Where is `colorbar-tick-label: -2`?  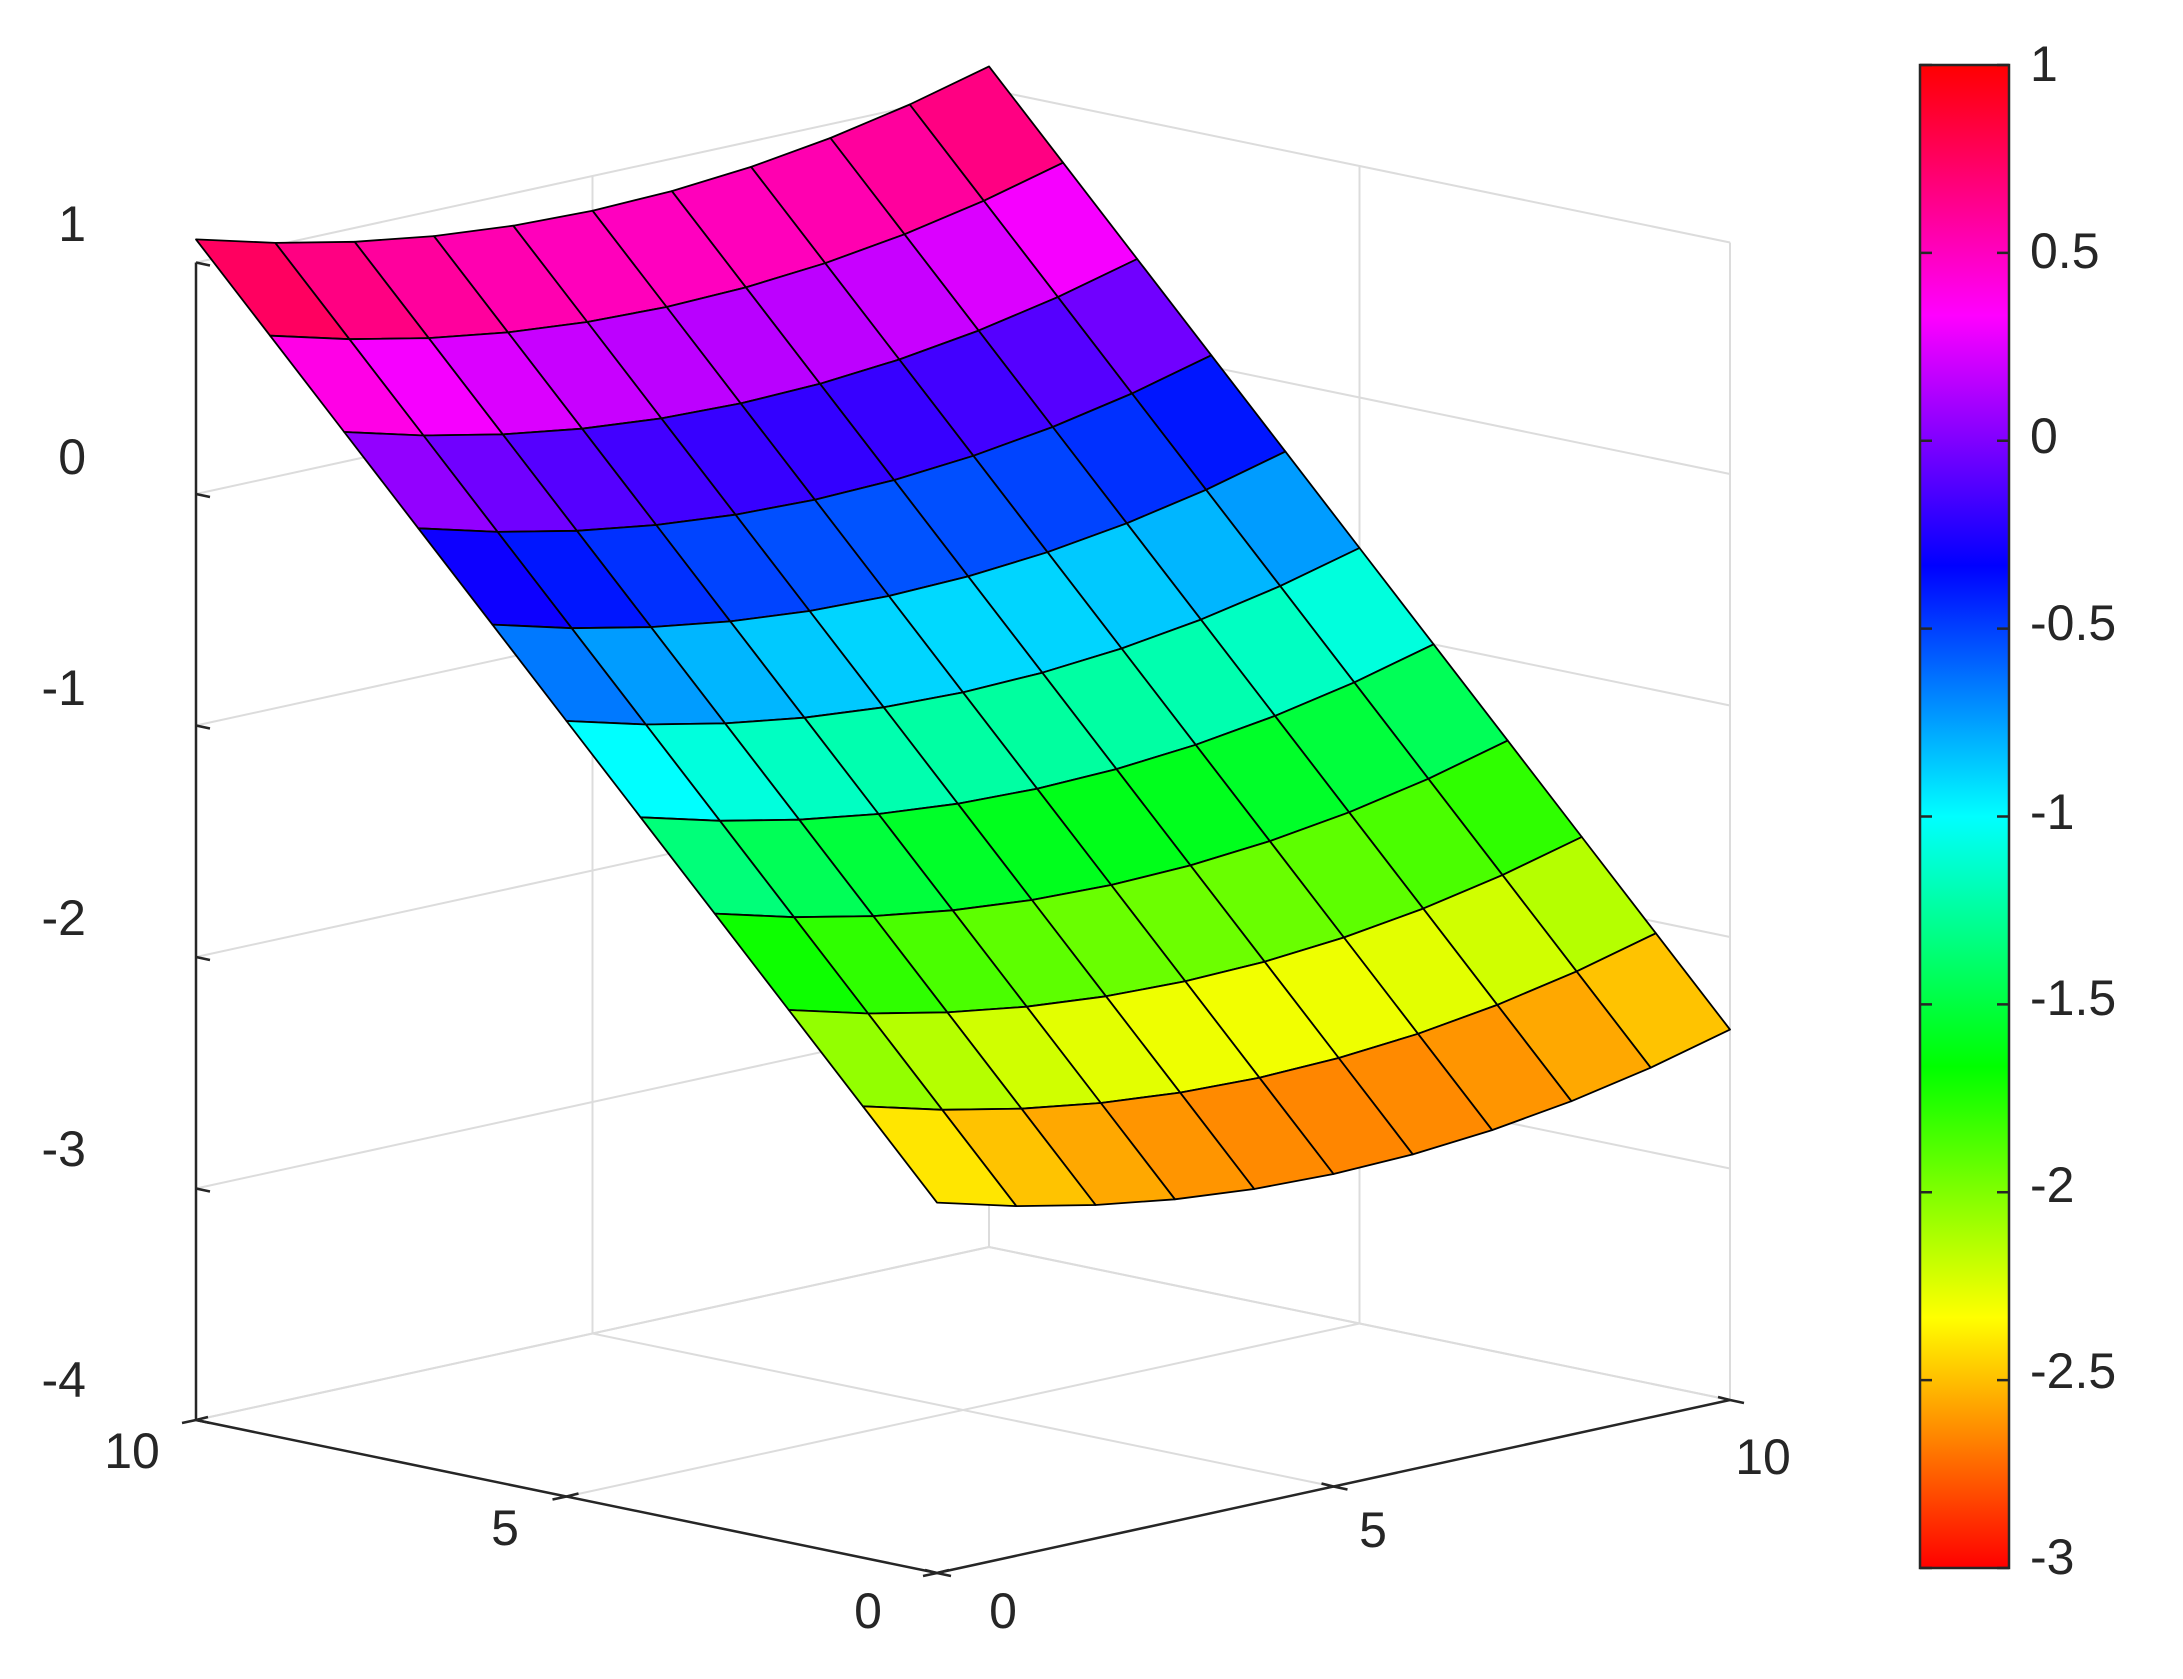
colorbar-tick-label: -2 is located at coordinates (2052, 1185).